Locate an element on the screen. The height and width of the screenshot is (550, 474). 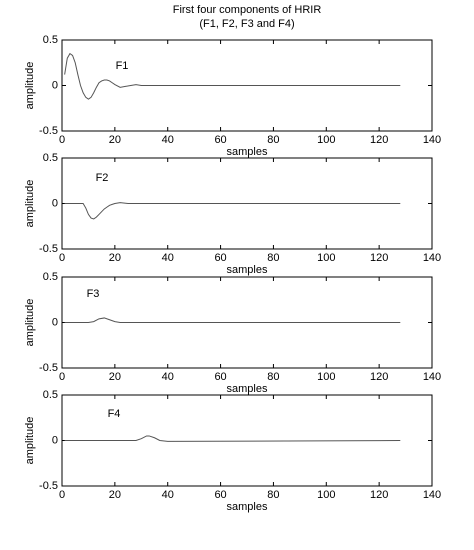
chart-subtitle: (F1, F2, F3 and F4) is located at coordinates (246, 24).